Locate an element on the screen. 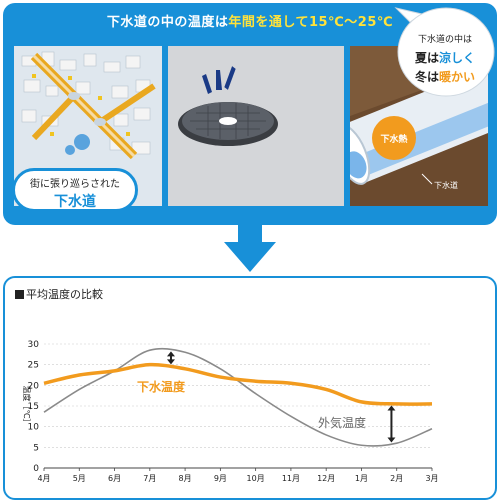  x-tick-label: 5月 is located at coordinates (79, 478).